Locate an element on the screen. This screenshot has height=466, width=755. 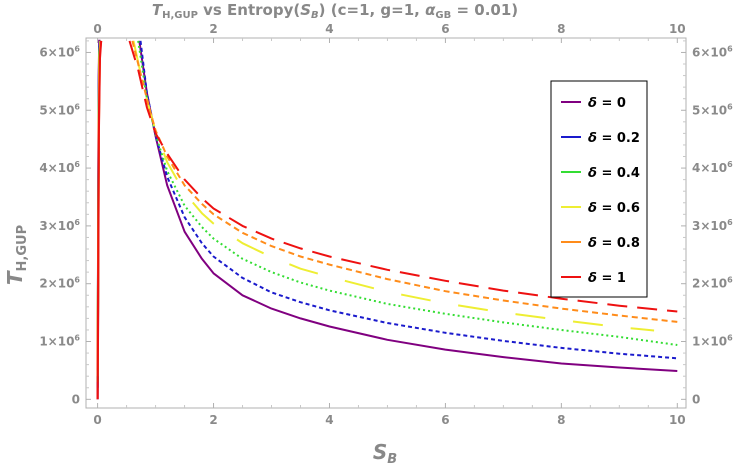
y-tick-label-left: 3×106 is located at coordinates (59, 225).